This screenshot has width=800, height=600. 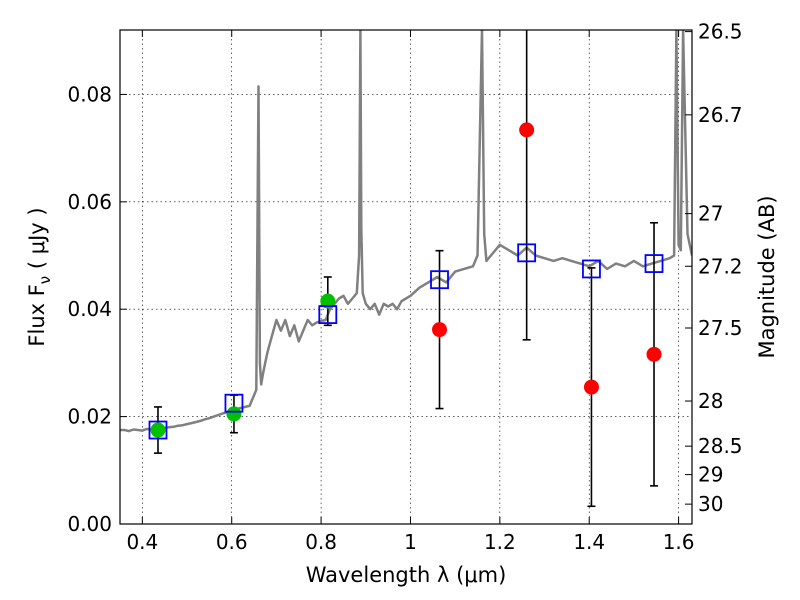 What do you see at coordinates (89, 309) in the screenshot?
I see `y-tick-label: 0.04` at bounding box center [89, 309].